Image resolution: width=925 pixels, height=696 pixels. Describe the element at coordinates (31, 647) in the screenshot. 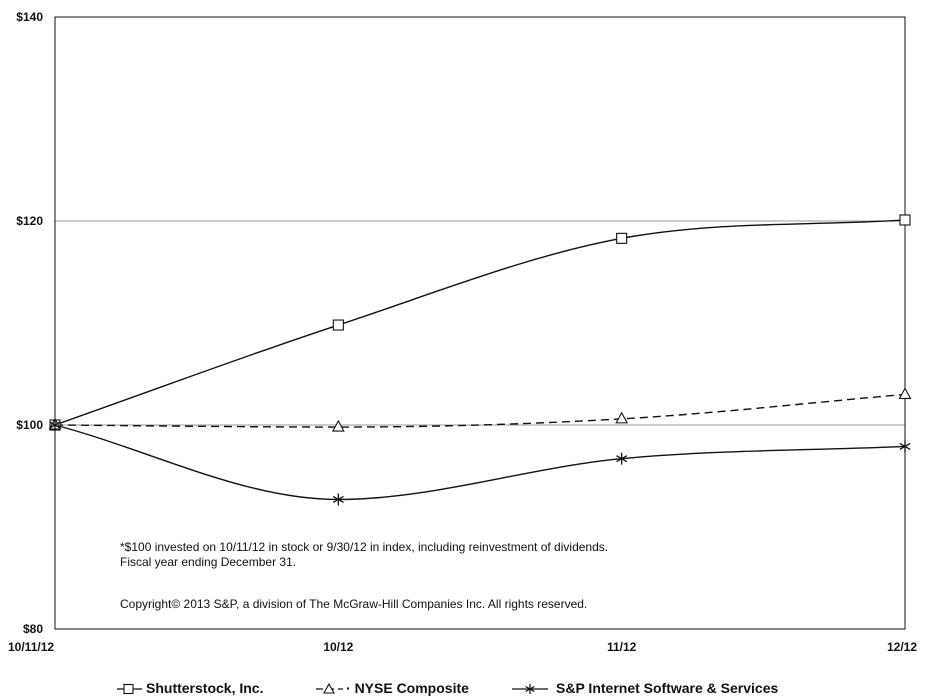

I see `x-tick-label: 10/11/12` at that location.